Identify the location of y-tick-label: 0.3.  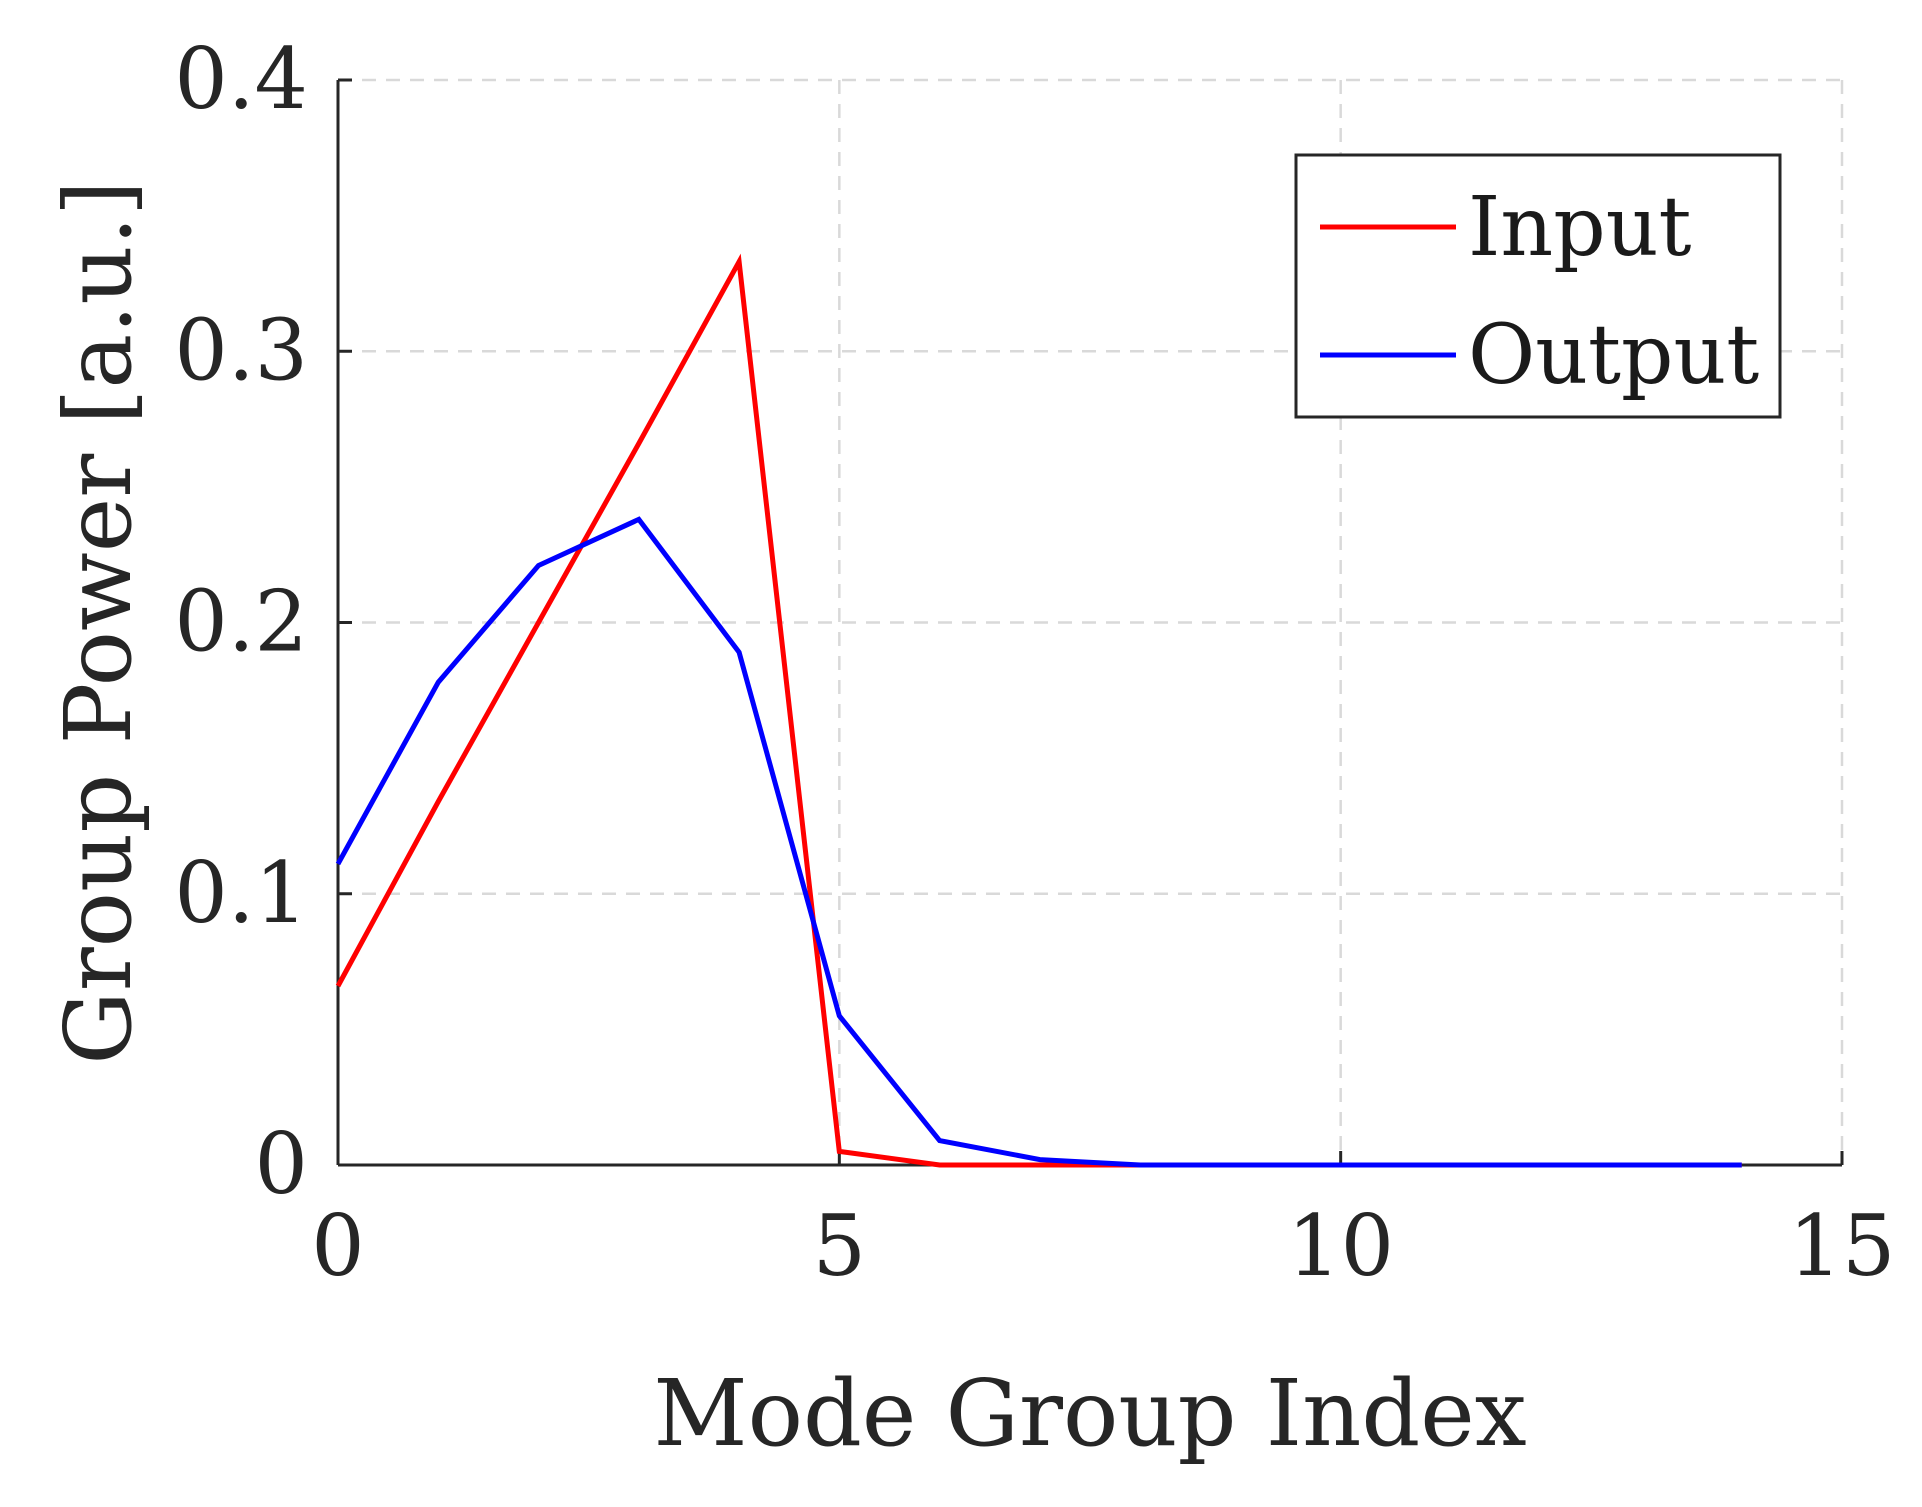
(241, 350).